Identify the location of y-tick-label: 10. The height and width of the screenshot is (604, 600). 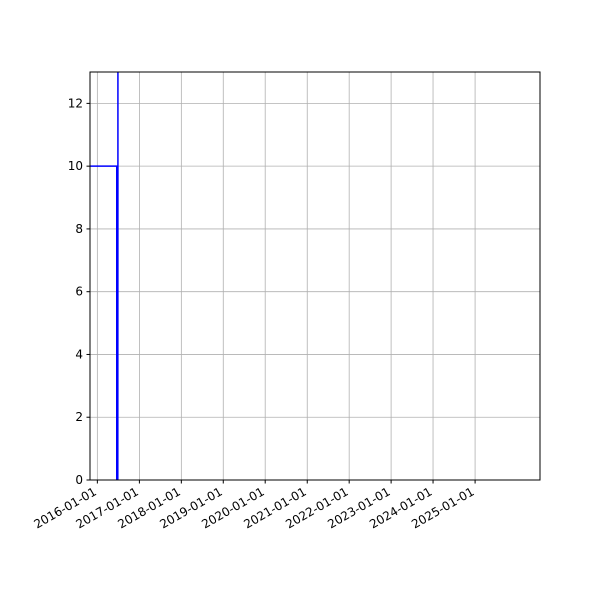
(75, 166).